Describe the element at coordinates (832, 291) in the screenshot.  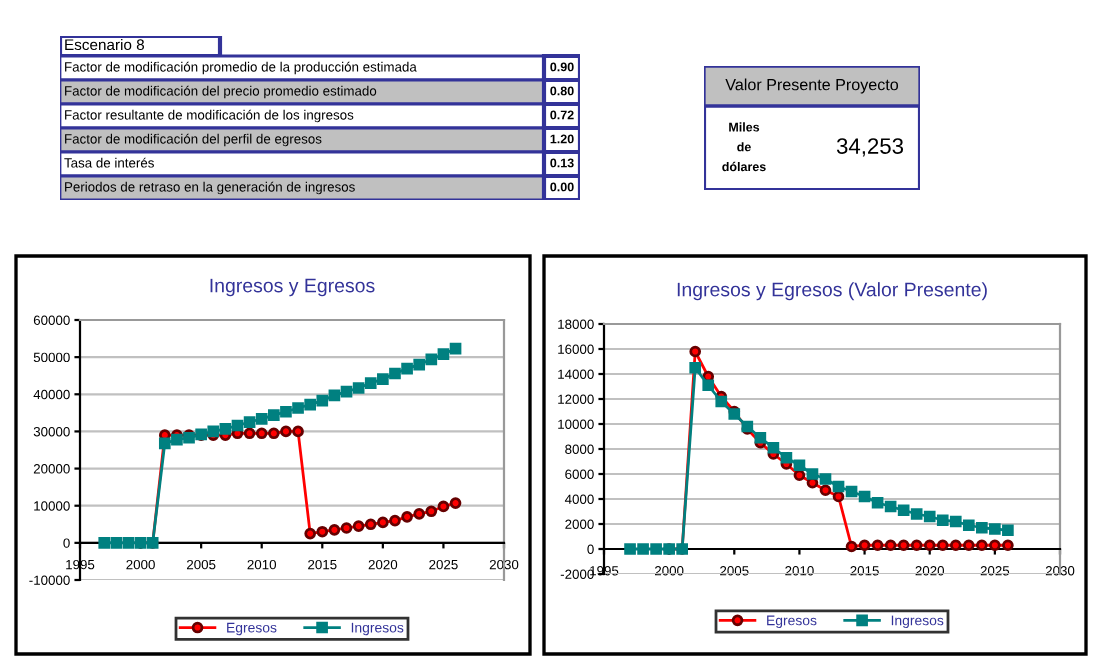
I see `chart-title: Ingresos y Egresos (Valor Presente)` at that location.